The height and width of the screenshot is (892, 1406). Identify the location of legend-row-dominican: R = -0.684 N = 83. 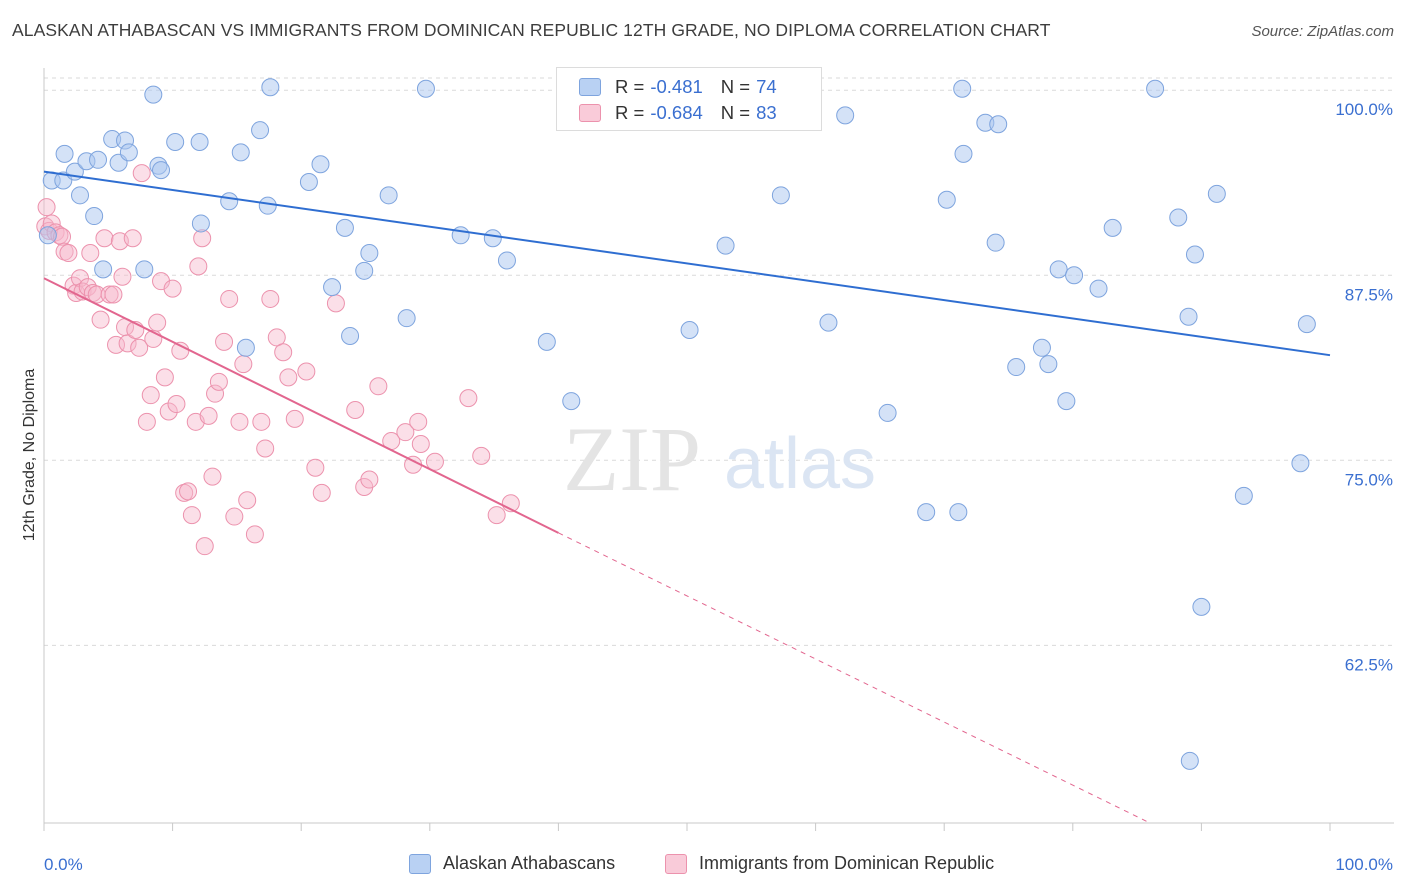
(678, 113).